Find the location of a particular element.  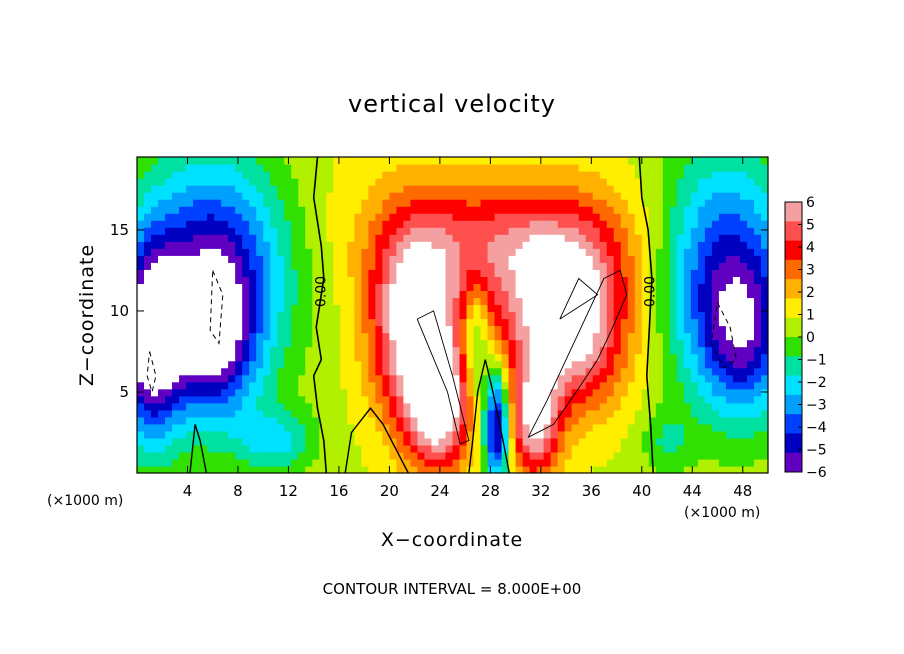

x-tick-label: 48 is located at coordinates (742, 491).